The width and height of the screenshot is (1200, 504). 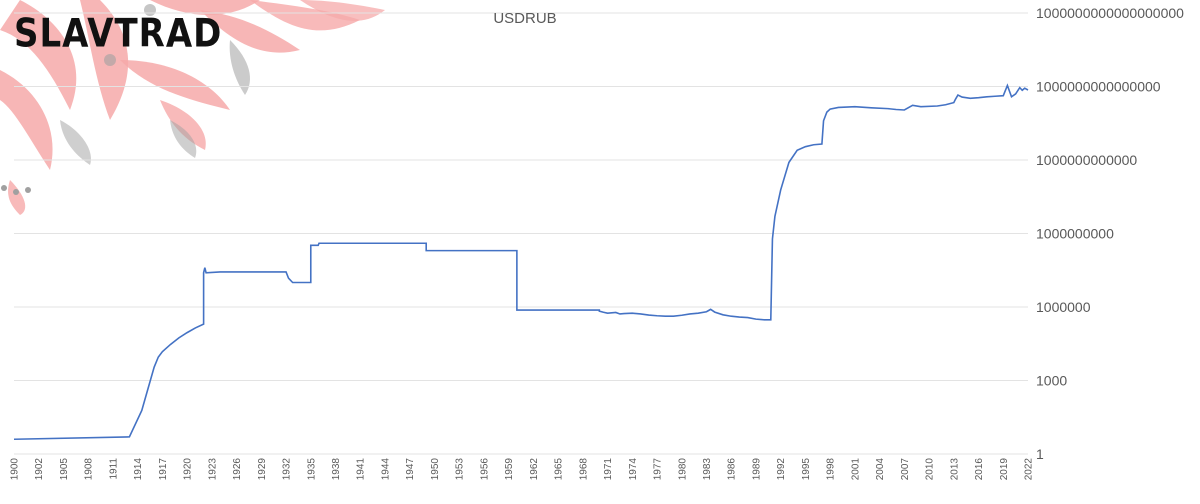 What do you see at coordinates (1004, 469) in the screenshot?
I see `x-tick-label: 2019` at bounding box center [1004, 469].